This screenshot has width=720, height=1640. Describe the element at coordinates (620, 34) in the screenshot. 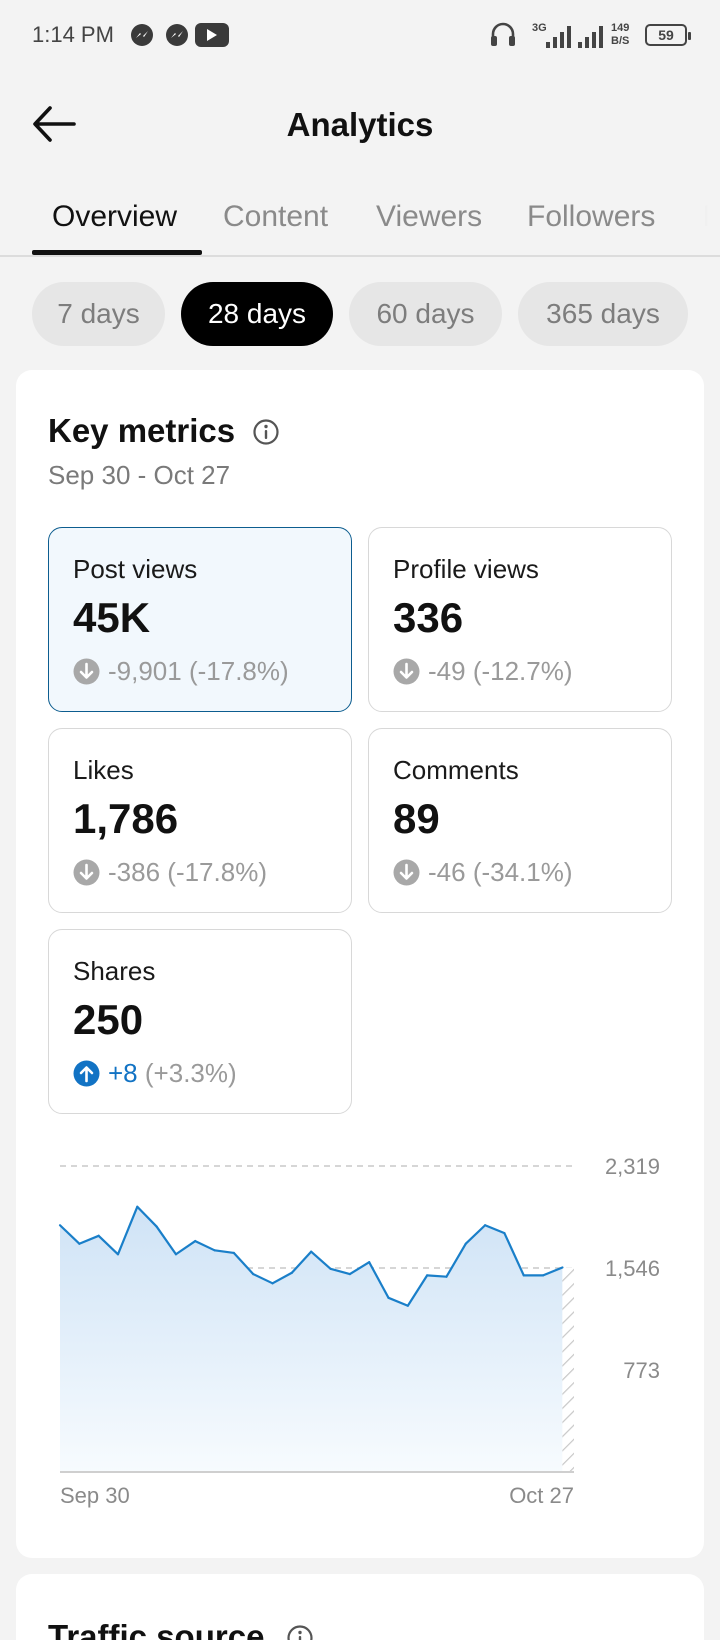

I see `network-speed: 149 B/S` at that location.